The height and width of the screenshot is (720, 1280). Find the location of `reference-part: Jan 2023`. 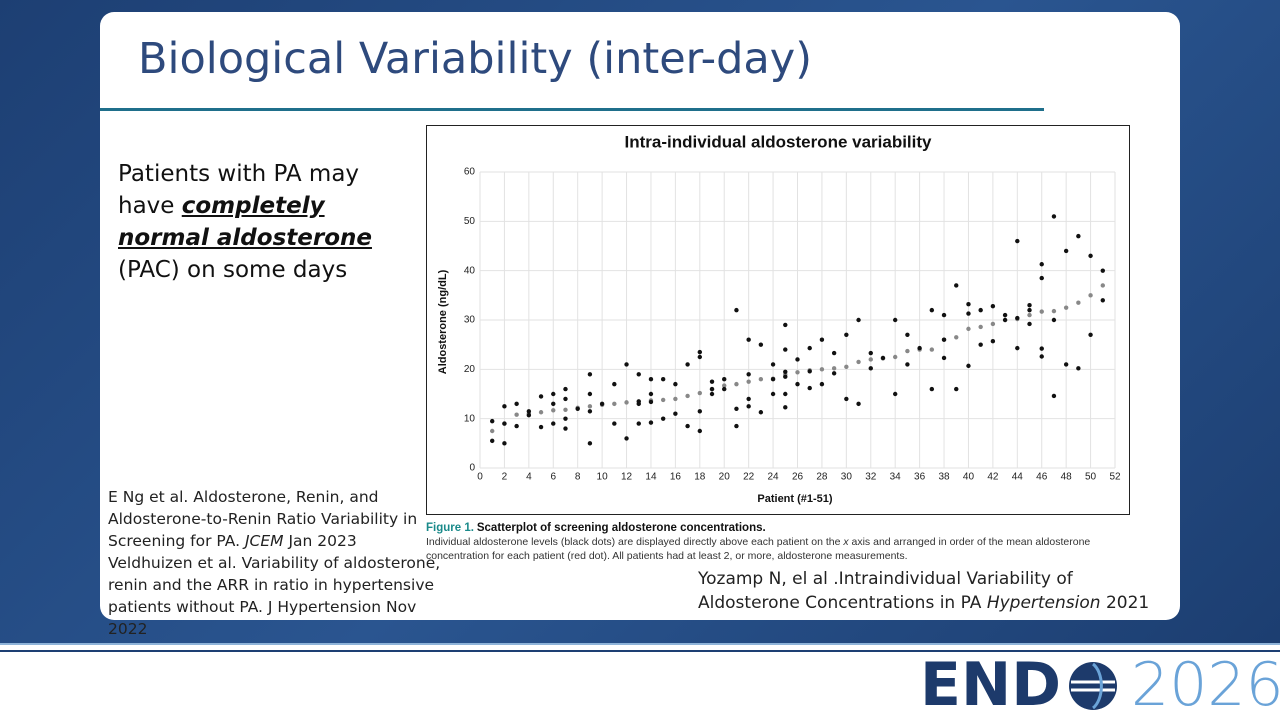

reference-part: Jan 2023 is located at coordinates (320, 541).